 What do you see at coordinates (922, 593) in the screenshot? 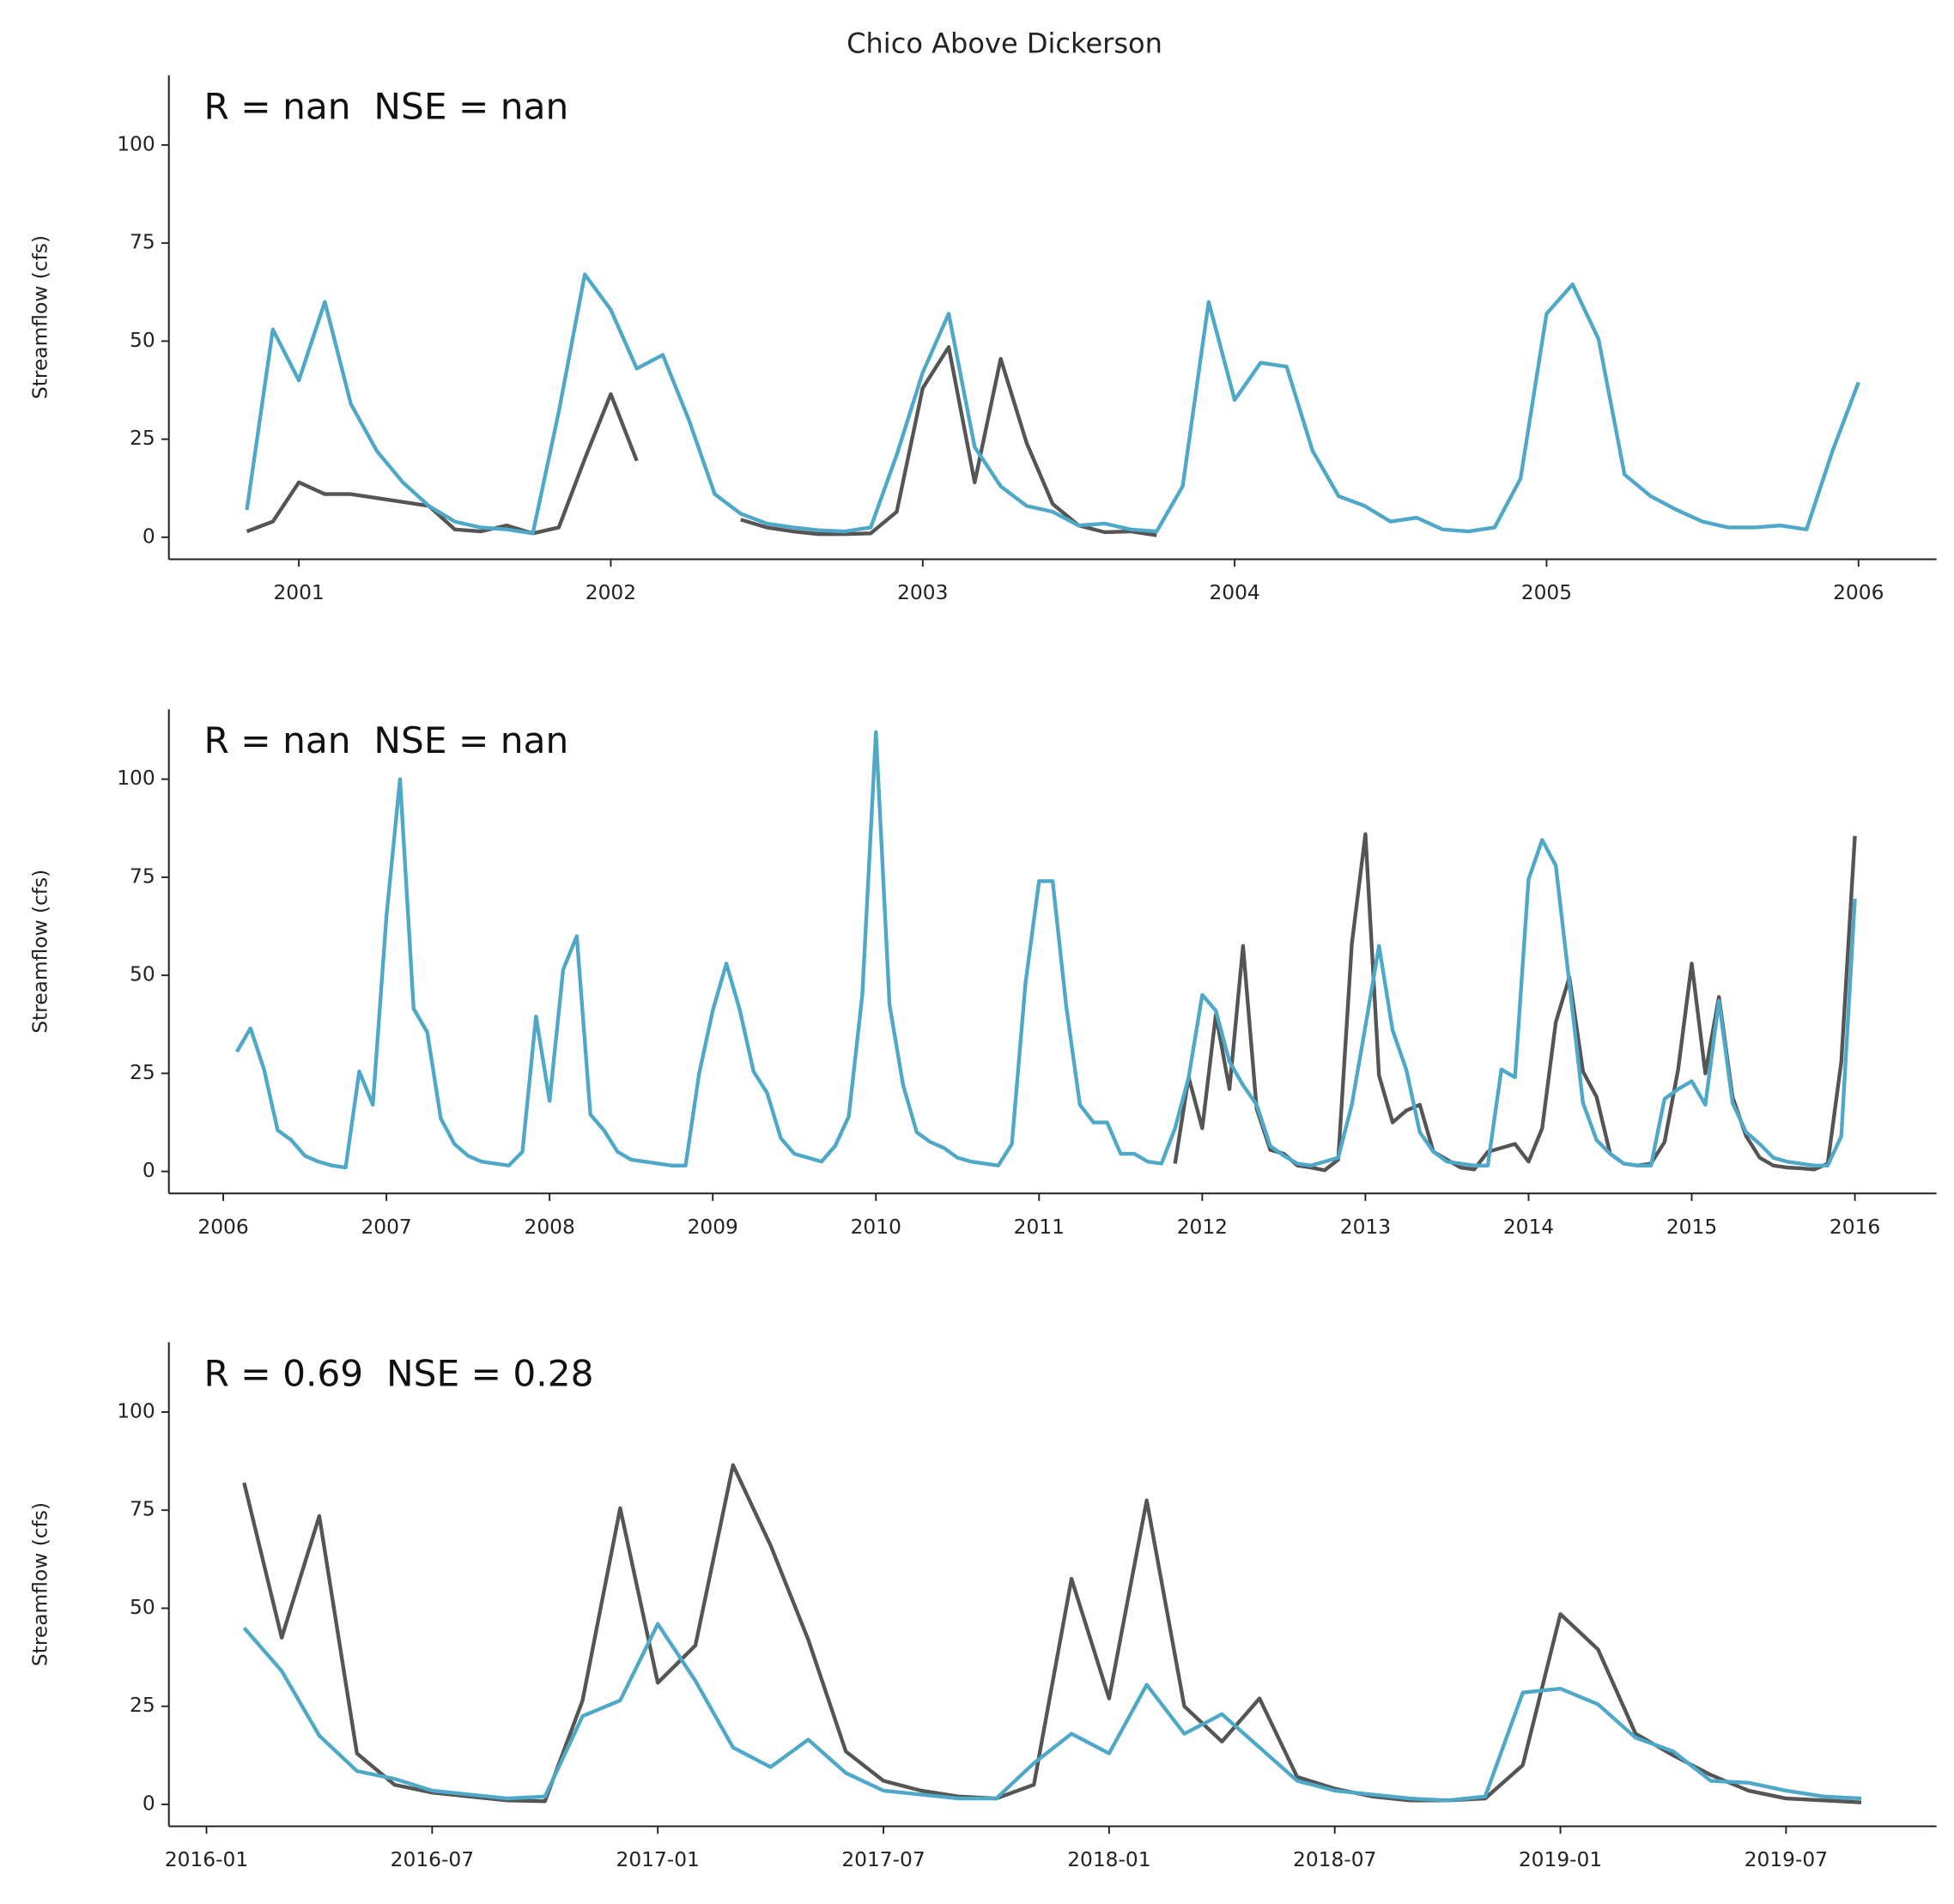
I see `x-tick-label: 2003` at bounding box center [922, 593].